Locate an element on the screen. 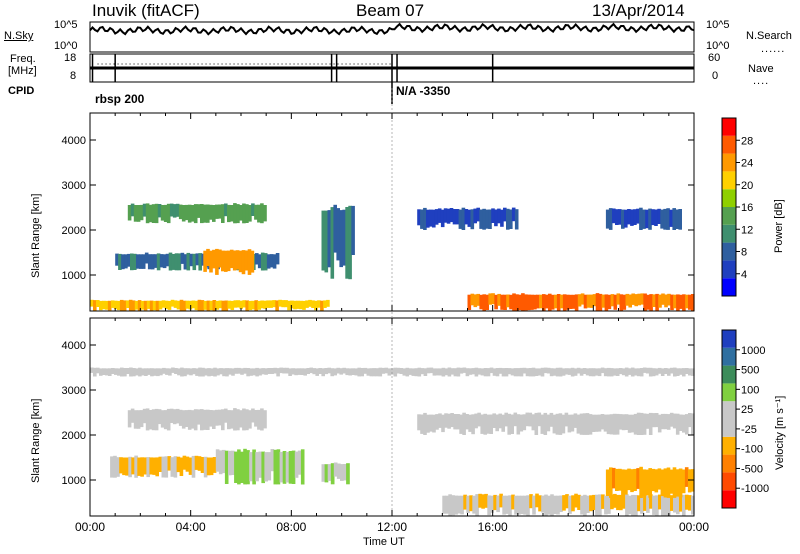 This screenshot has width=800, height=554. colorbar-swatch is located at coordinates (729, 127).